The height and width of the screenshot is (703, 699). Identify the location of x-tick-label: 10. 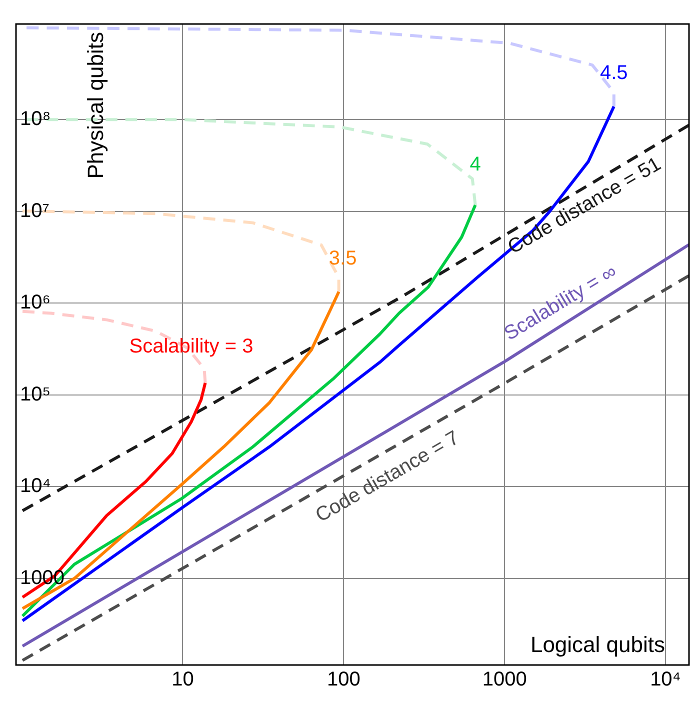
(183, 679).